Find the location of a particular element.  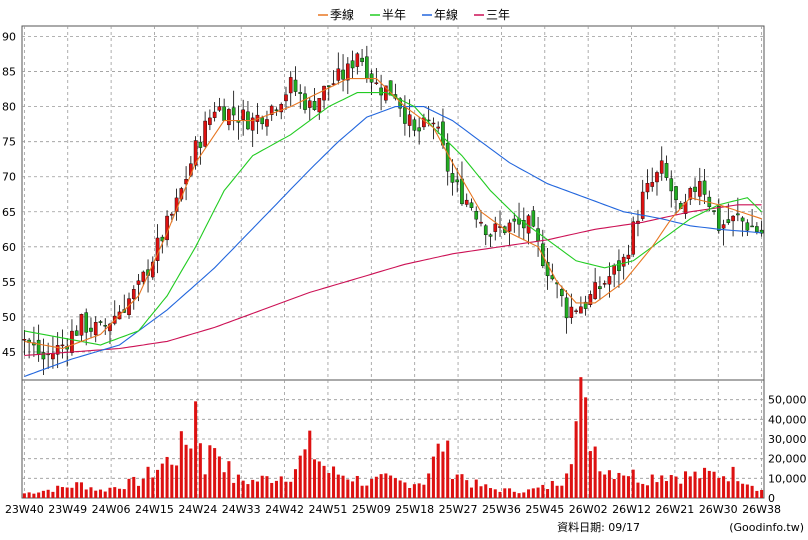

volume-tick-label-1: 40,000 is located at coordinates (787, 419).